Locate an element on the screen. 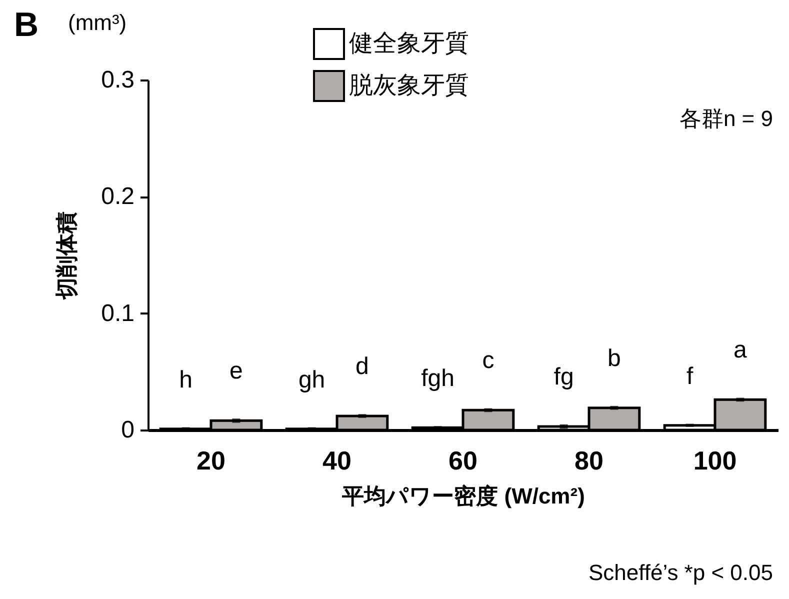 The width and height of the screenshot is (789, 599). legend-label: 健全象牙質 is located at coordinates (409, 43).